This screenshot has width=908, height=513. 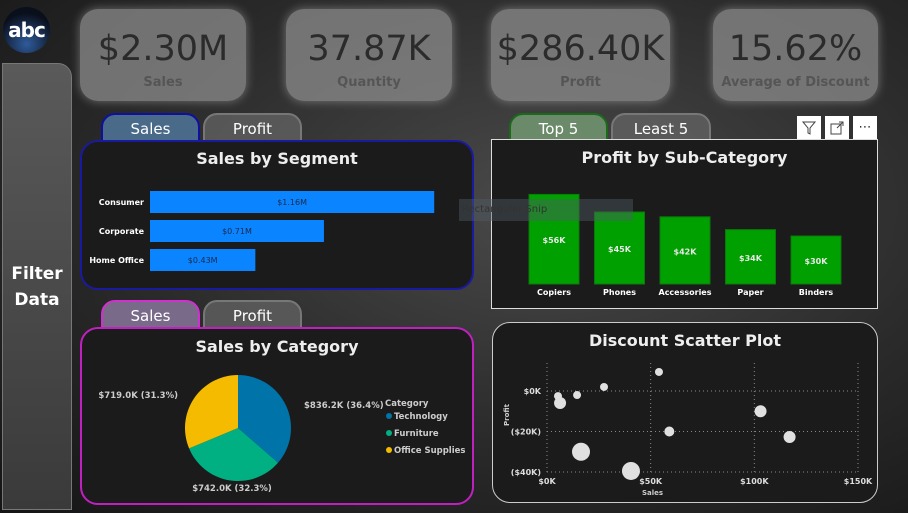 I want to click on kpi-label: Profit, so click(x=580, y=82).